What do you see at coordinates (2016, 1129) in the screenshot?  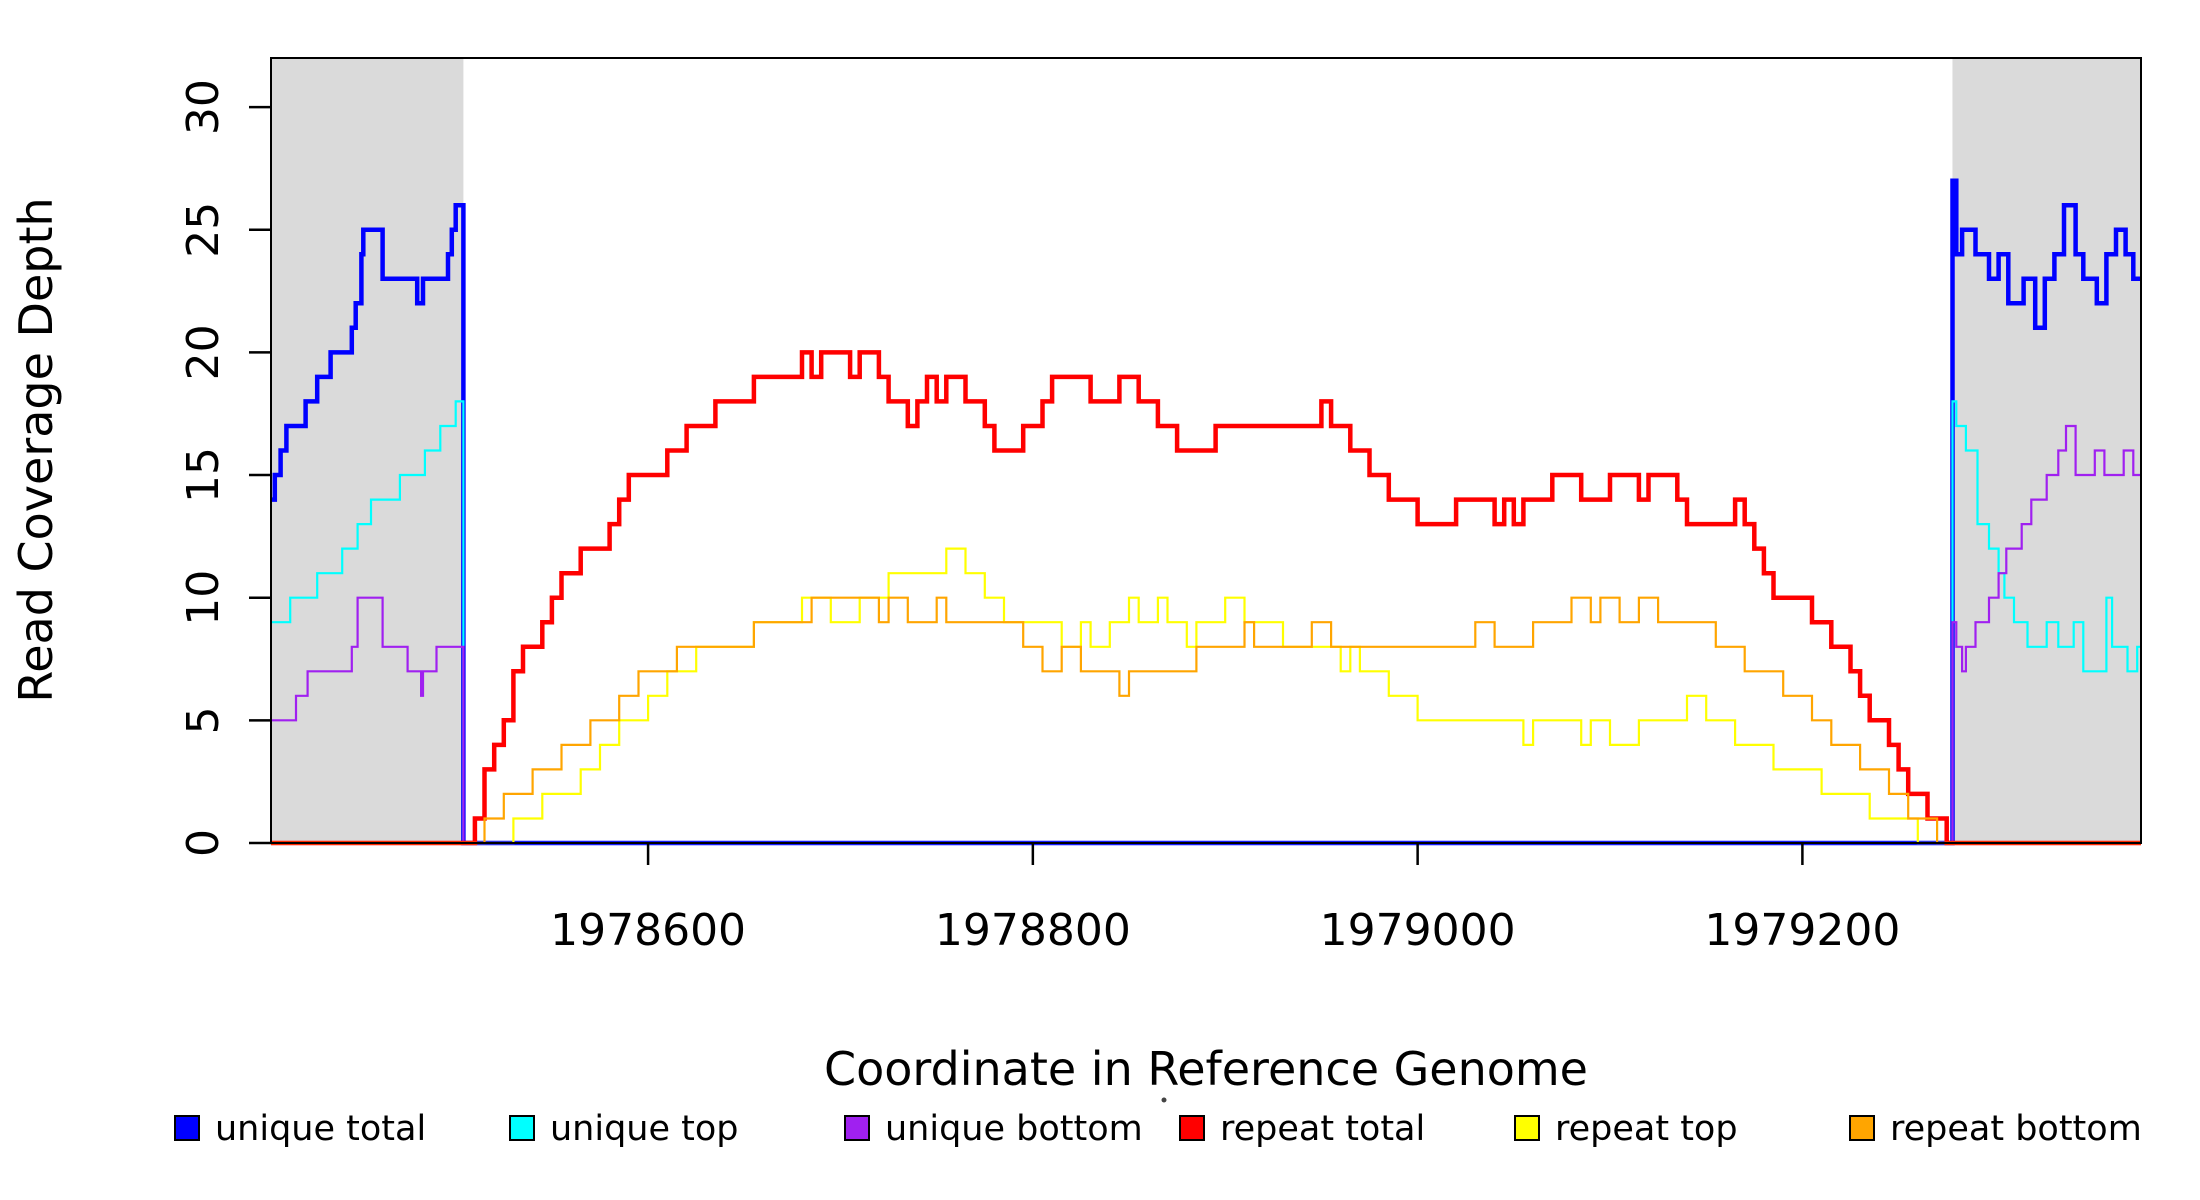 I see `legend-label: repeat bottom` at bounding box center [2016, 1129].